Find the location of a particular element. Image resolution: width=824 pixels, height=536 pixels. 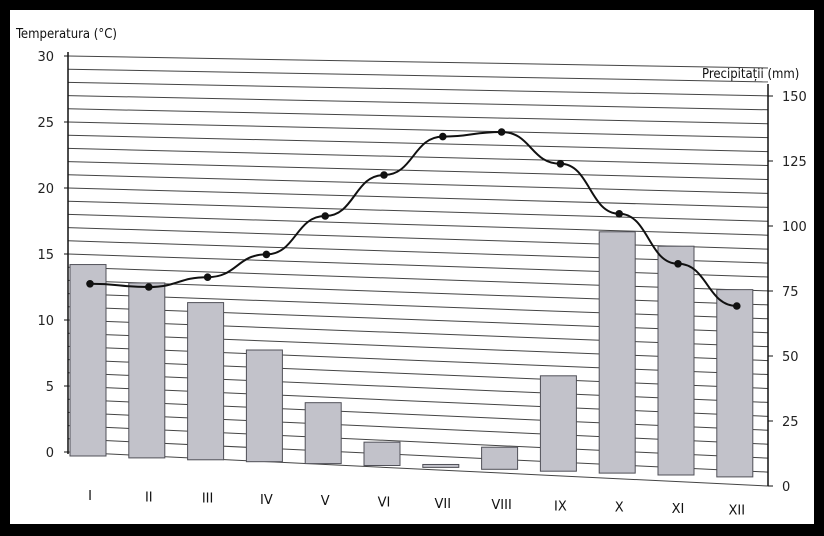

right-tick-label: 25 is located at coordinates (790, 422).